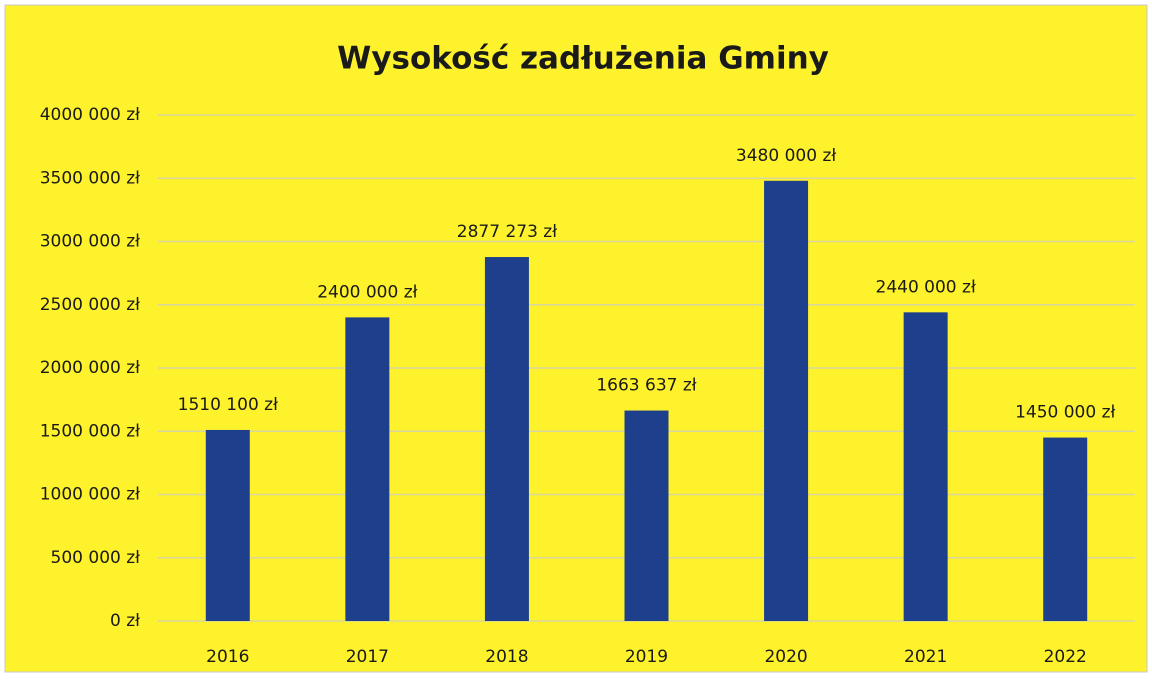 The image size is (1152, 681). I want to click on y-tick-label: 1000 000 zł, so click(90, 495).